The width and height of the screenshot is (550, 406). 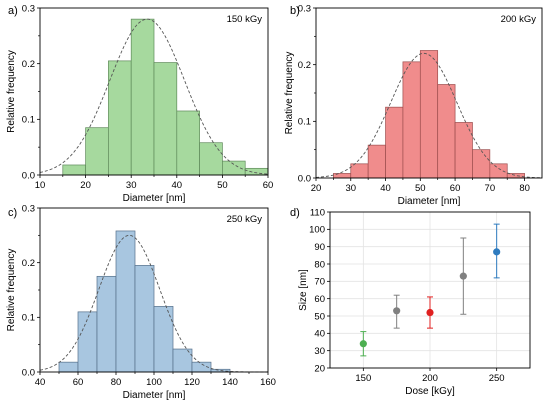 What do you see at coordinates (319, 264) in the screenshot?
I see `y-tick-label: 80` at bounding box center [319, 264].